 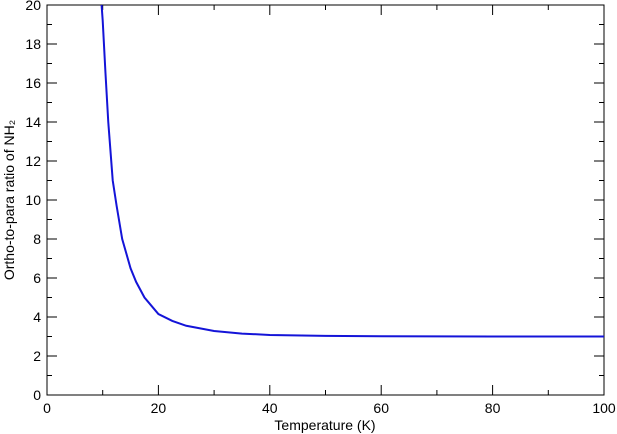 What do you see at coordinates (33, 122) in the screenshot?
I see `y-tick-label: 14` at bounding box center [33, 122].